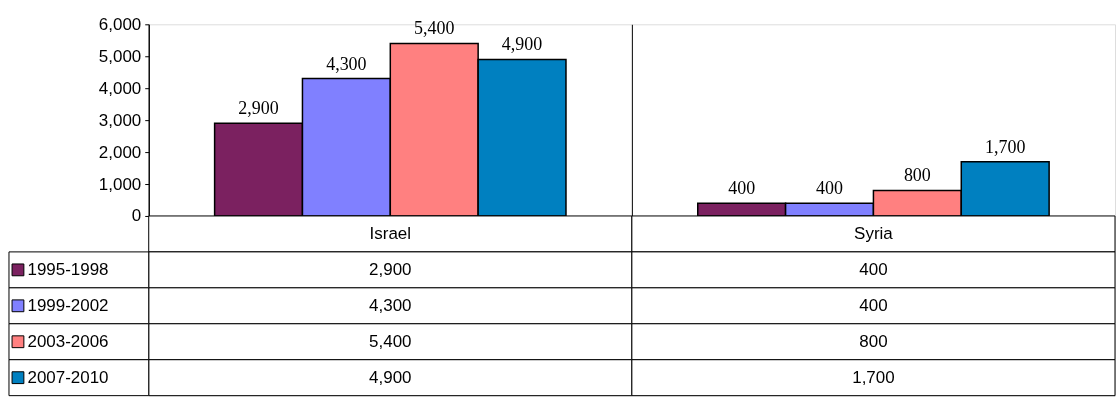  I want to click on y-tick-label: 3,000, so click(120, 120).